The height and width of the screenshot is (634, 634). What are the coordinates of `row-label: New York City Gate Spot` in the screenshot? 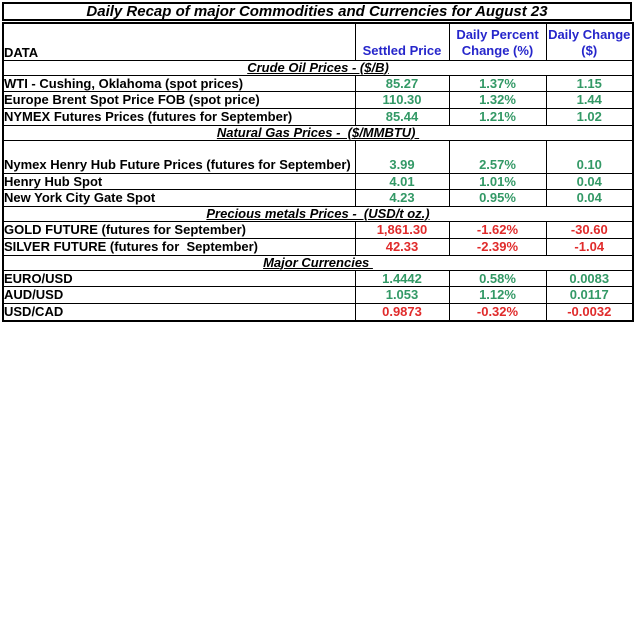 It's located at (179, 198).